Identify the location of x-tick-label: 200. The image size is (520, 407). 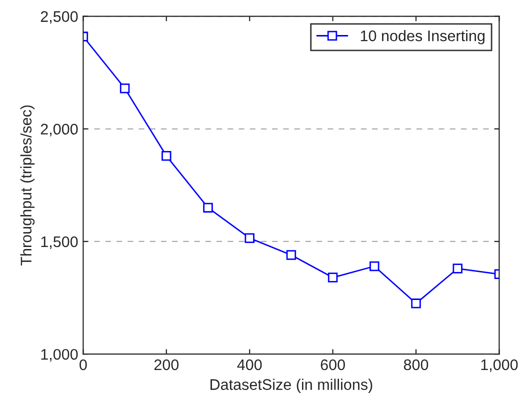
(166, 364).